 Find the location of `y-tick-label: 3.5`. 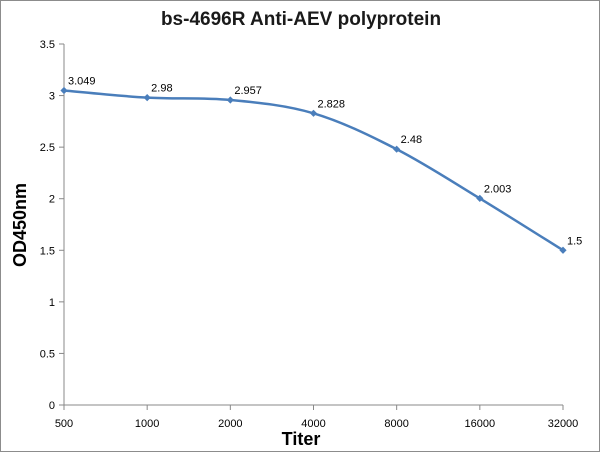

y-tick-label: 3.5 is located at coordinates (47, 45).